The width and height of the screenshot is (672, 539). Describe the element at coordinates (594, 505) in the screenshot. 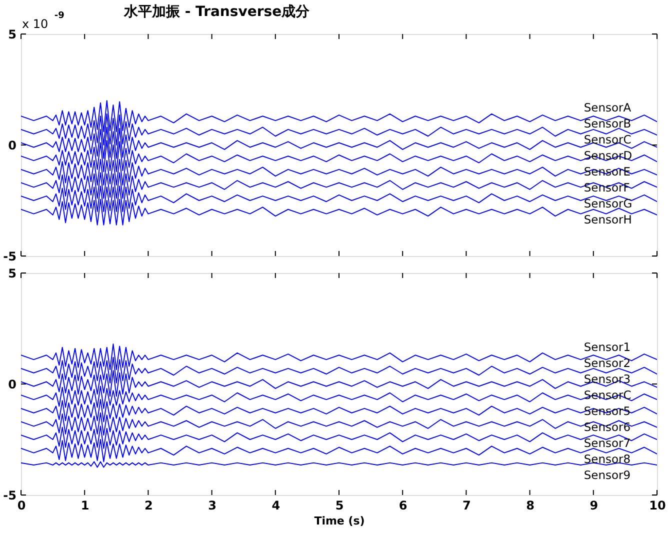

I see `x-tick-label: 9` at that location.